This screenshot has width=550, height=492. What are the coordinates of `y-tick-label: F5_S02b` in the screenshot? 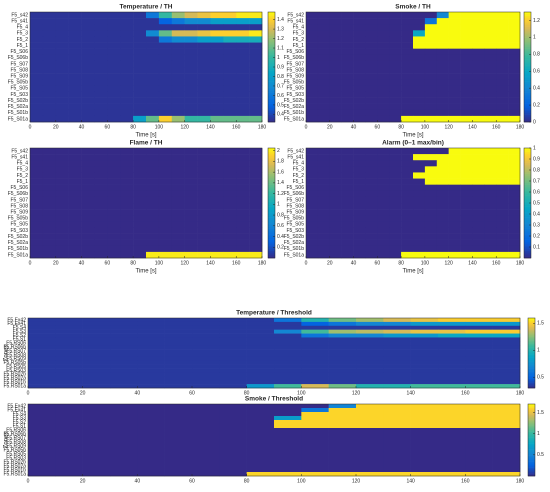 It's located at (18, 237).